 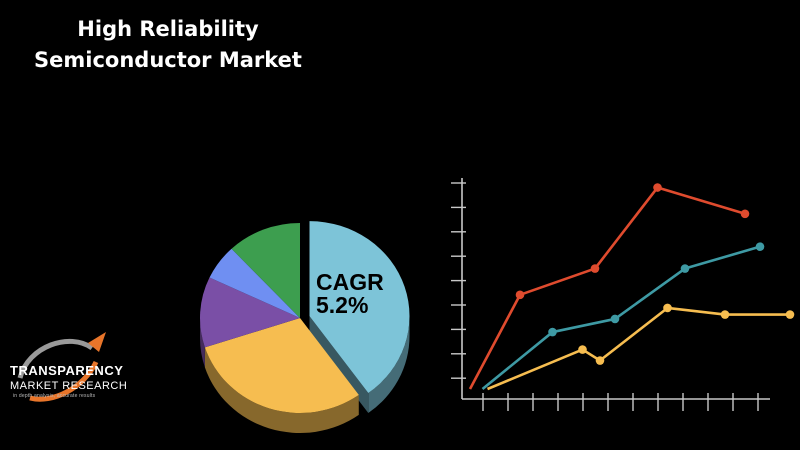 I want to click on cagr-label: CAGR, so click(x=350, y=282).